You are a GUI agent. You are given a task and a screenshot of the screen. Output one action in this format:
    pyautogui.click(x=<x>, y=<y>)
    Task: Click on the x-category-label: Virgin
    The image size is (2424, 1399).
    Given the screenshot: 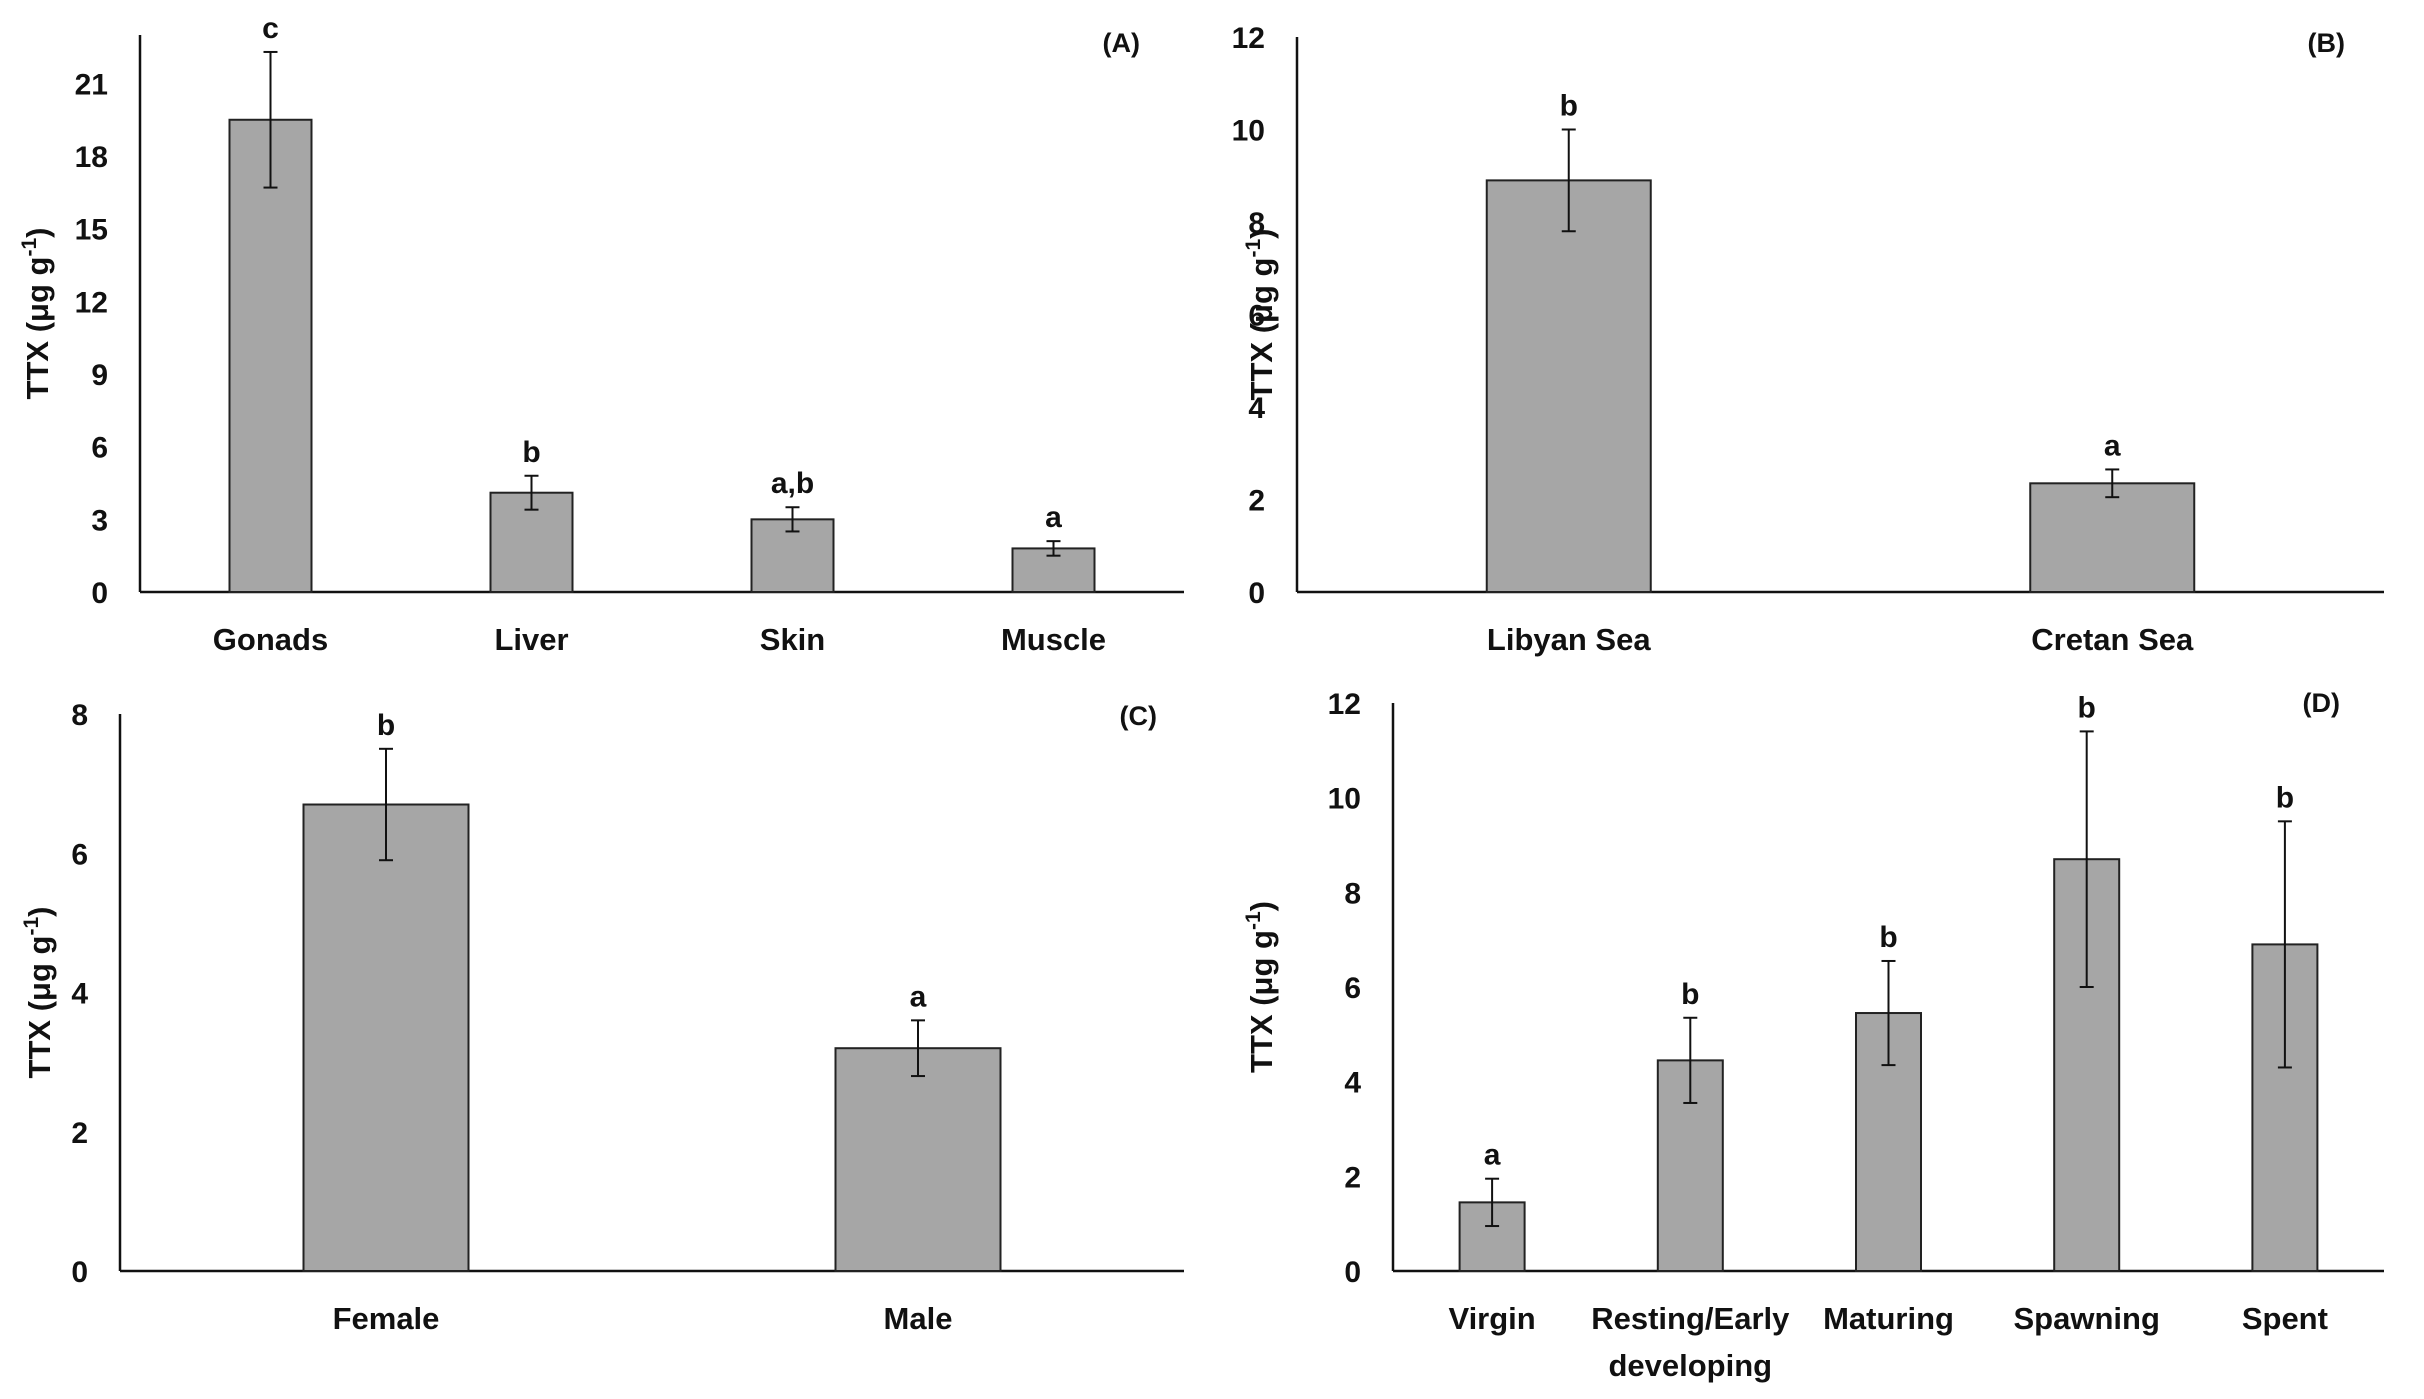 What is the action you would take?
    pyautogui.click(x=1491, y=1318)
    